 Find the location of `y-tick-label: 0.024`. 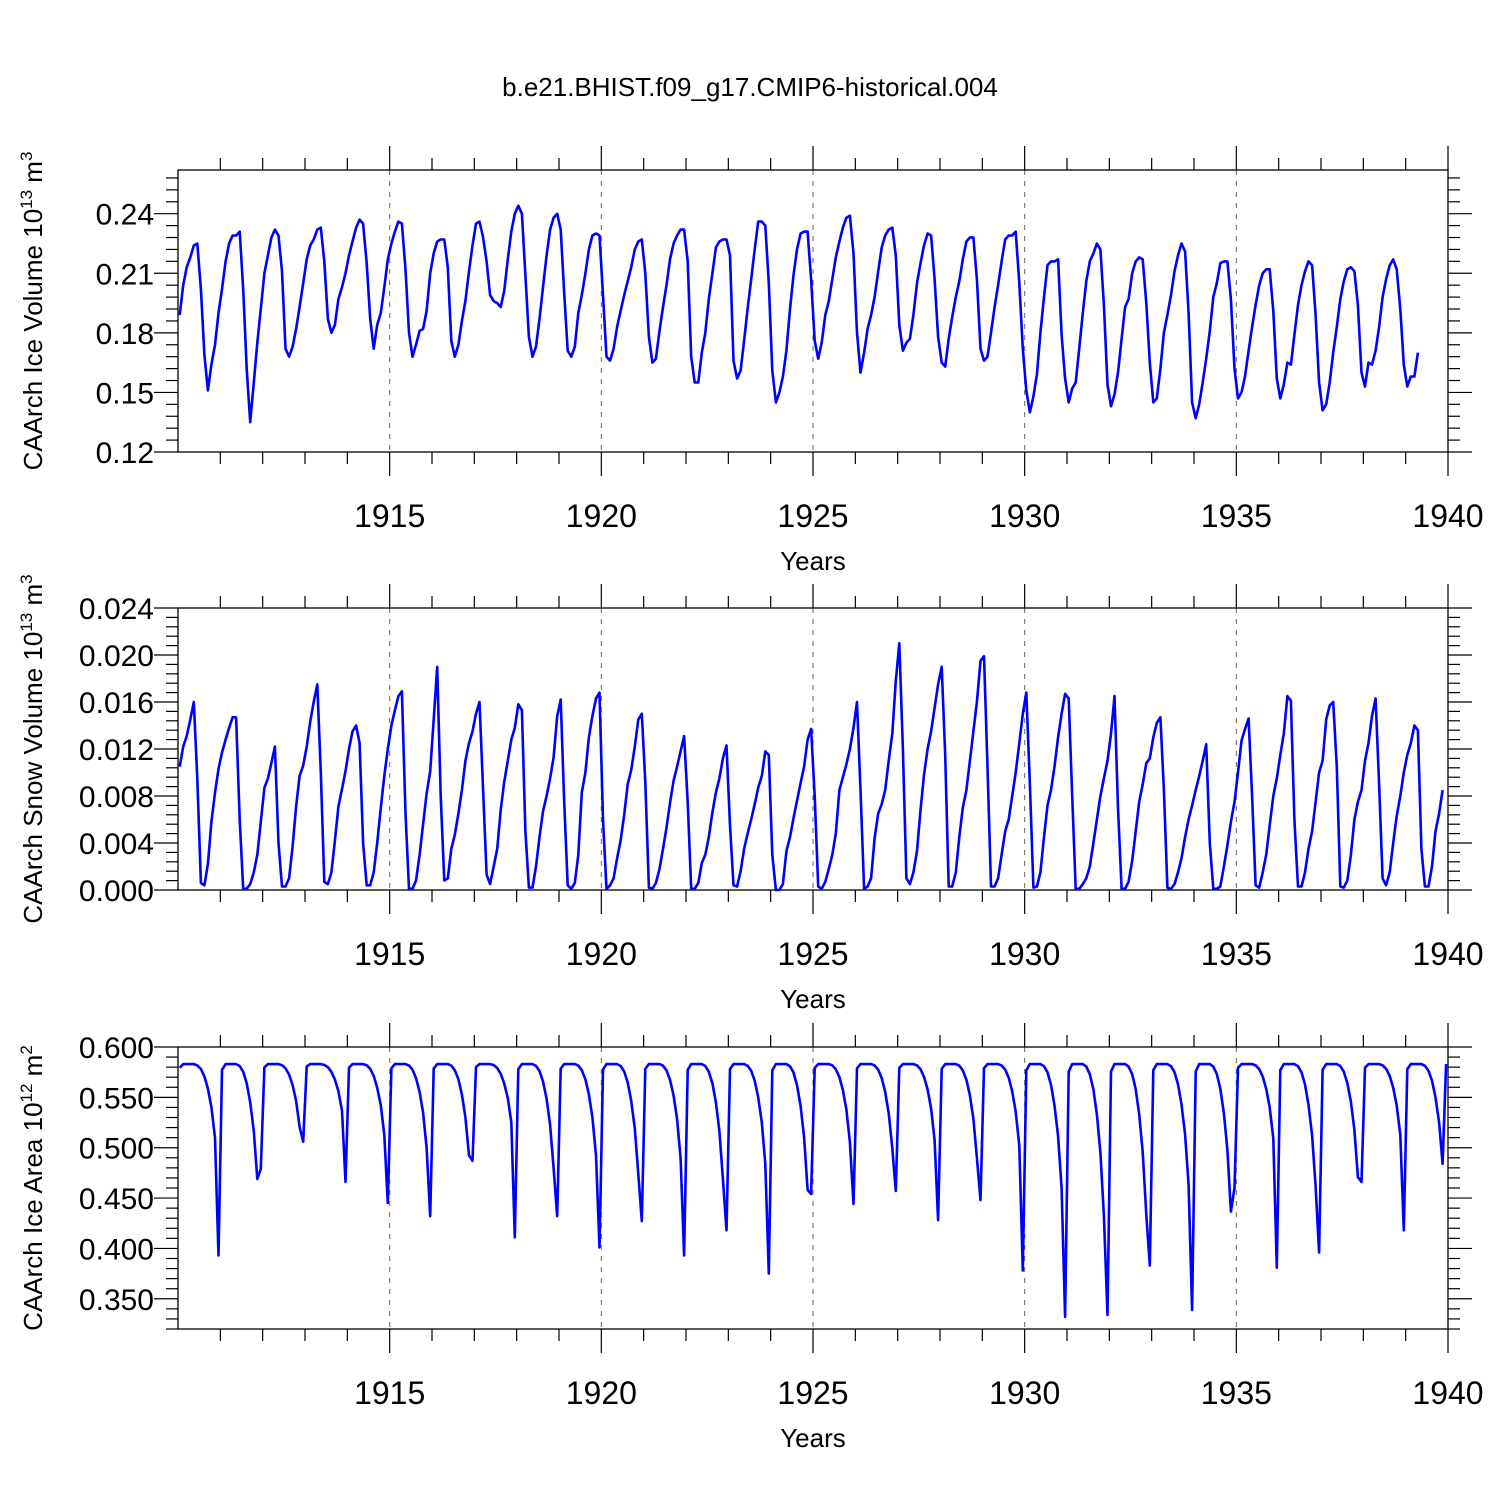

y-tick-label: 0.024 is located at coordinates (116, 609).